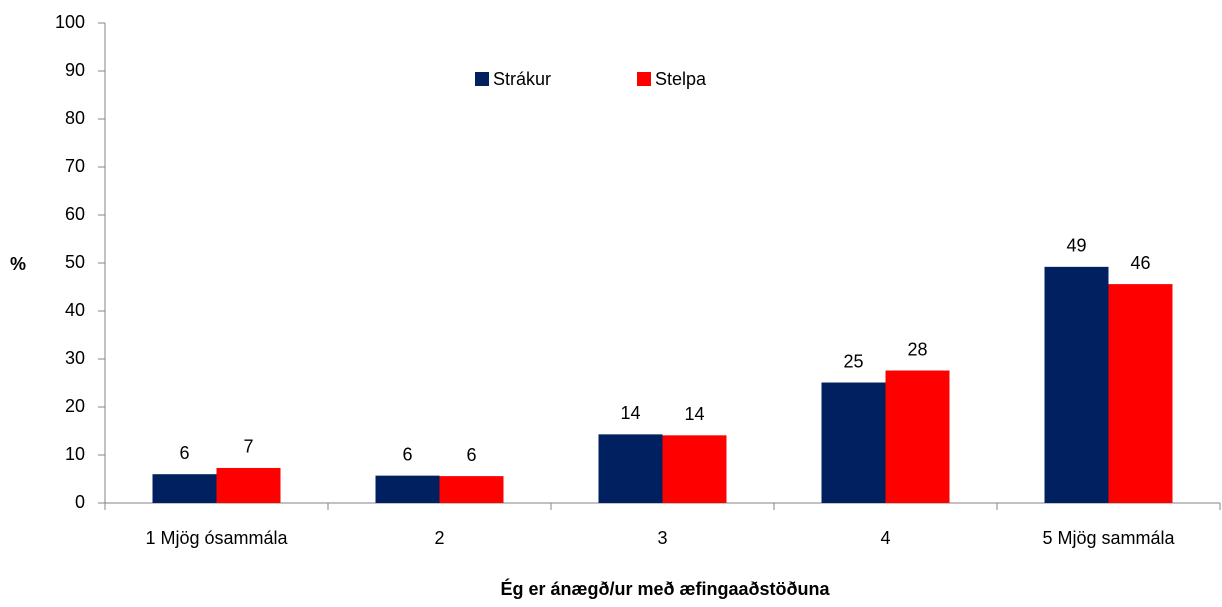  I want to click on x-tick-label: 1 Mjög ósammála, so click(216, 538).